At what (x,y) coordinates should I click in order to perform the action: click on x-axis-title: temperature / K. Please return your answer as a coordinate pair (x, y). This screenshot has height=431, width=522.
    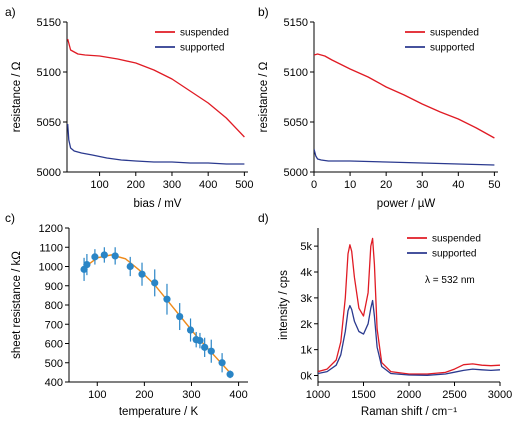
    Looking at the image, I should click on (159, 412).